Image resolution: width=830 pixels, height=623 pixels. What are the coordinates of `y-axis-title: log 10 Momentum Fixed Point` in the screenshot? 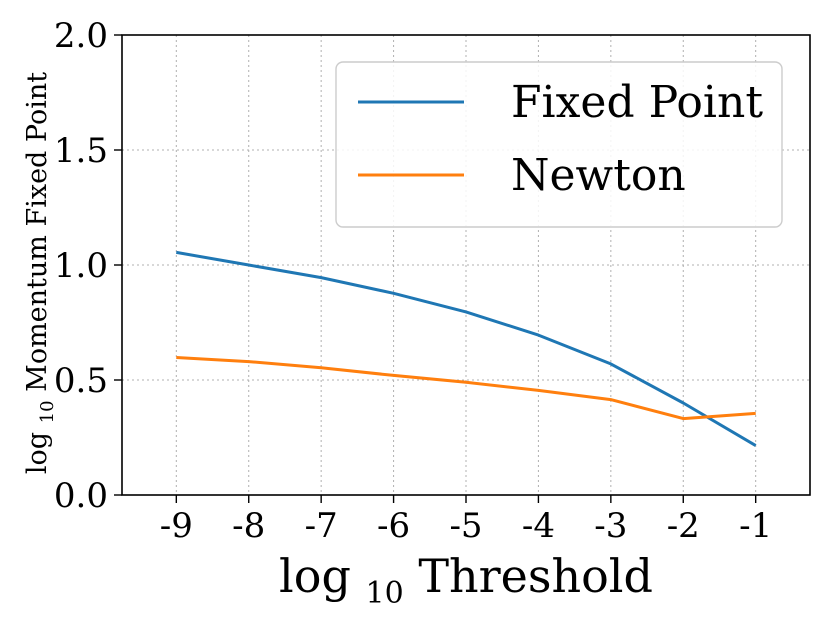 It's located at (41, 273).